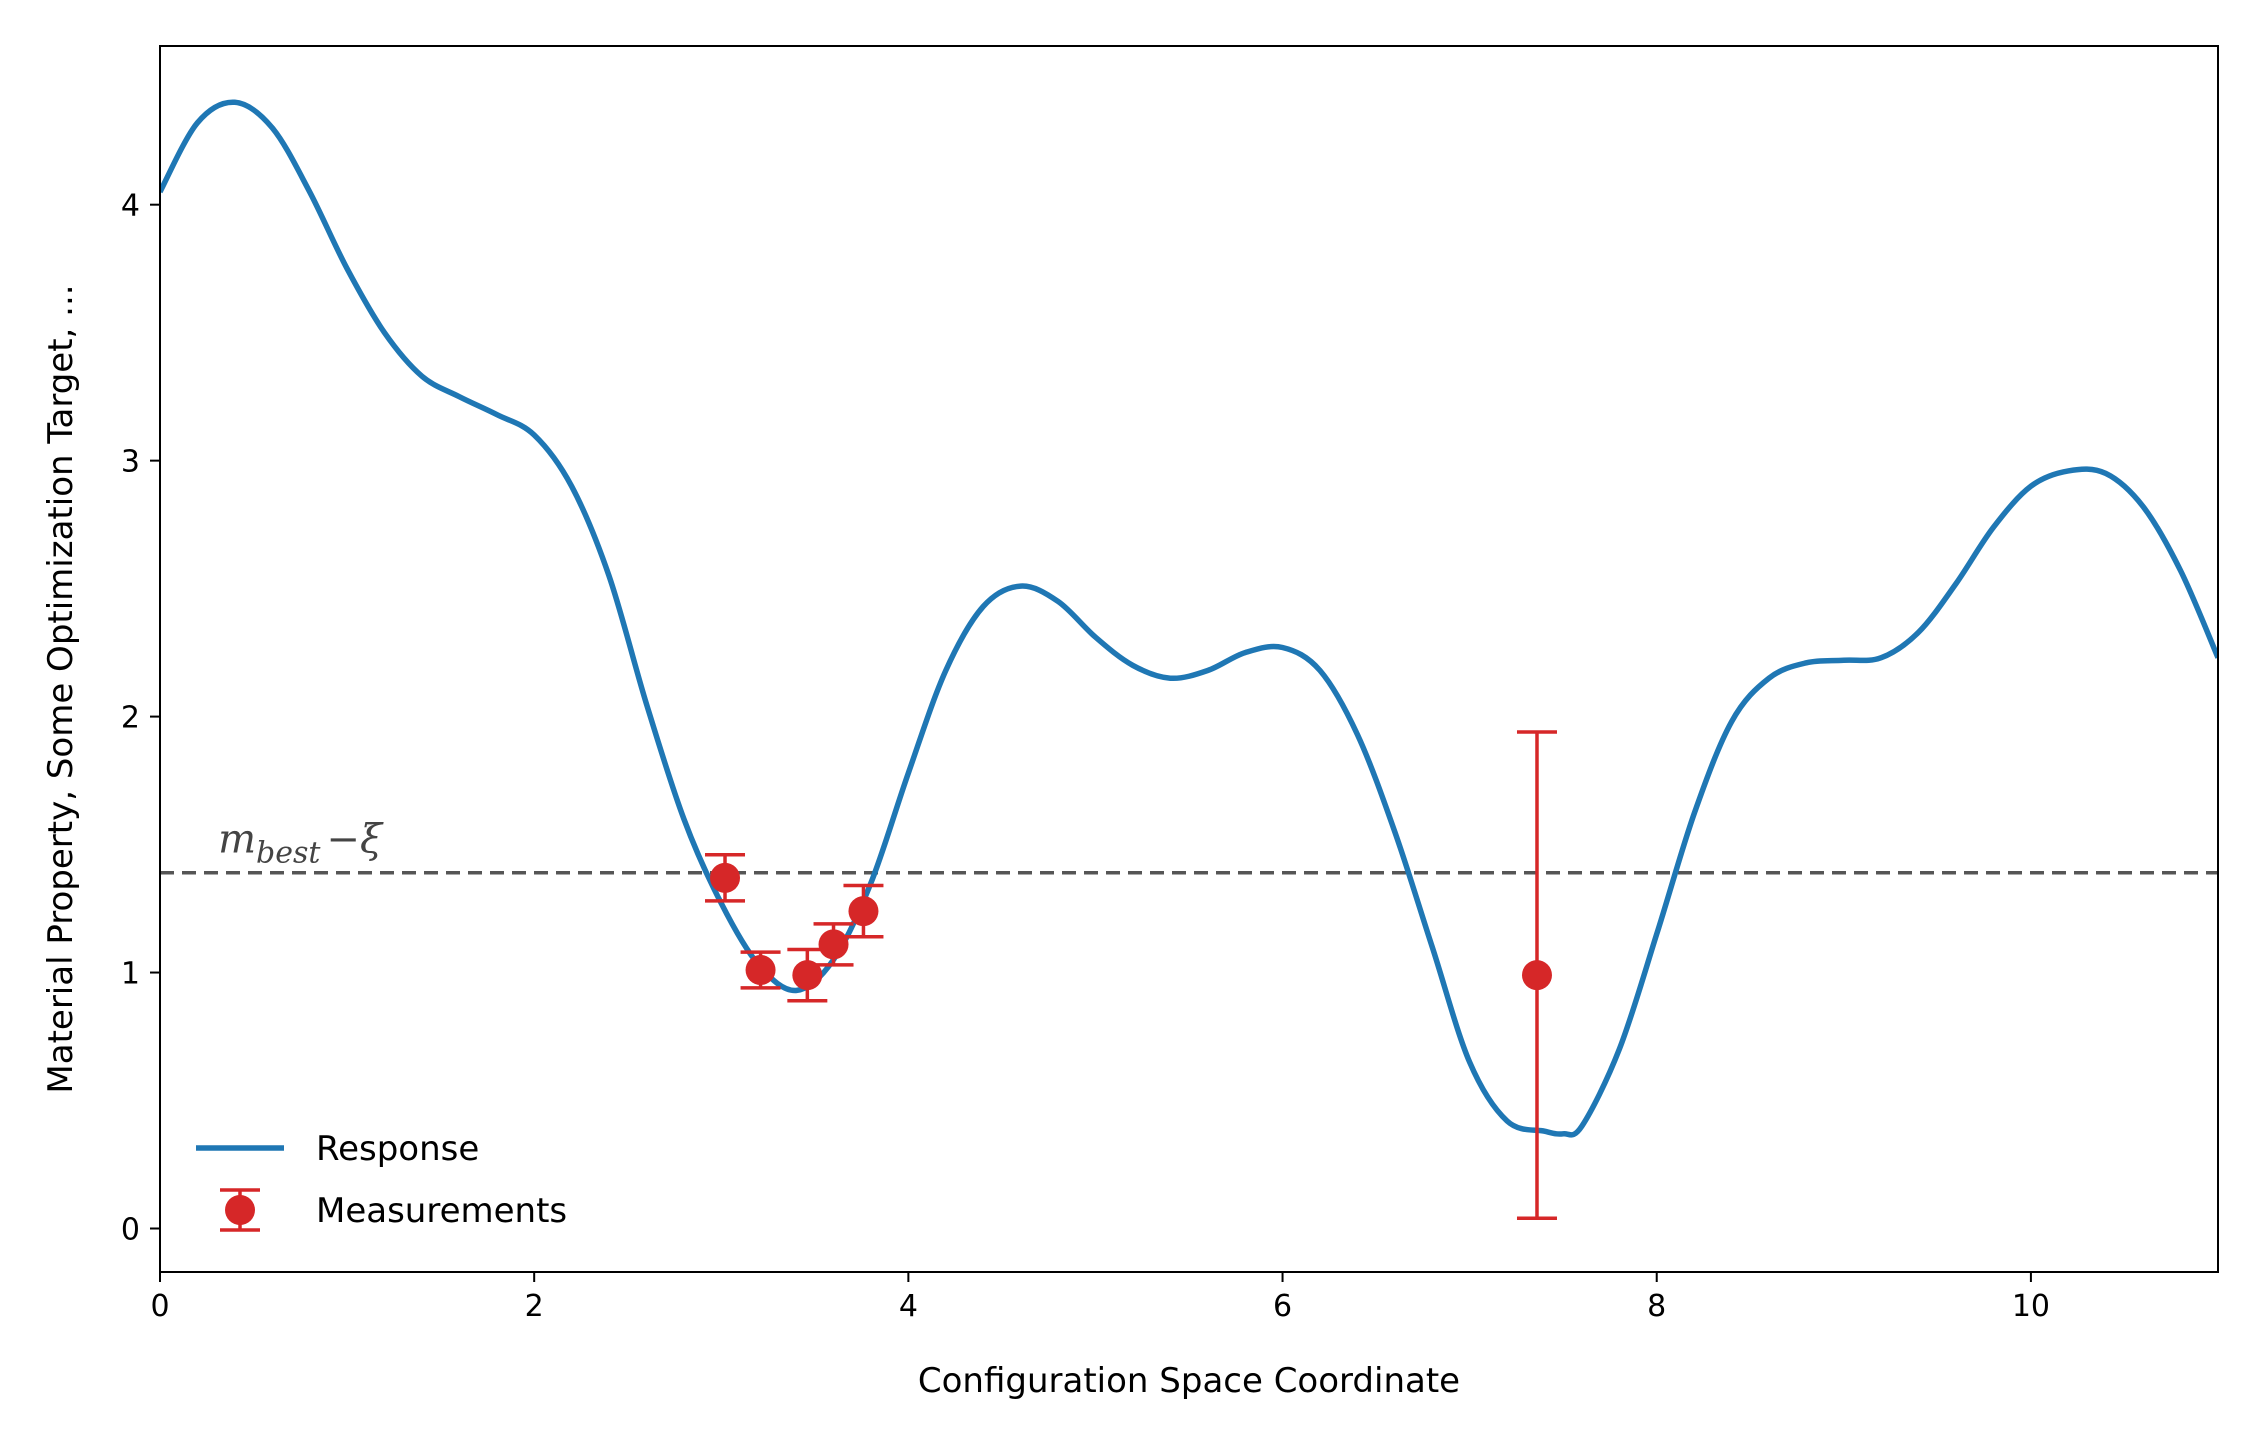 The width and height of the screenshot is (2250, 1440). What do you see at coordinates (130, 462) in the screenshot?
I see `y-tick-label: 3` at bounding box center [130, 462].